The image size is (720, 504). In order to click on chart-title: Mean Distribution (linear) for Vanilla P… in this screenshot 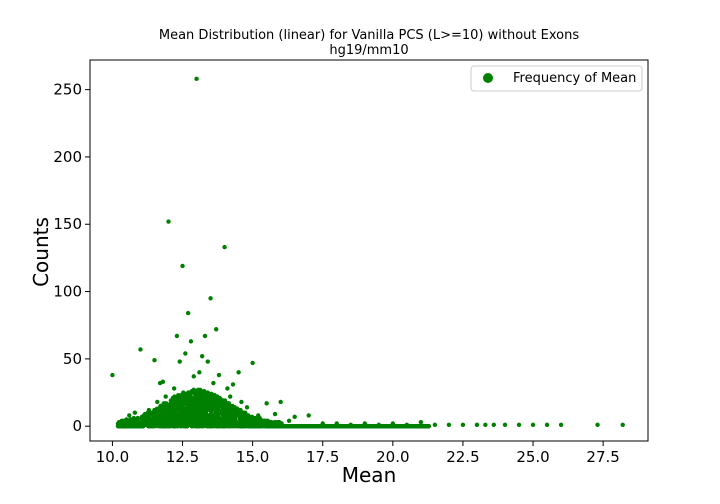, I will do `click(369, 35)`.